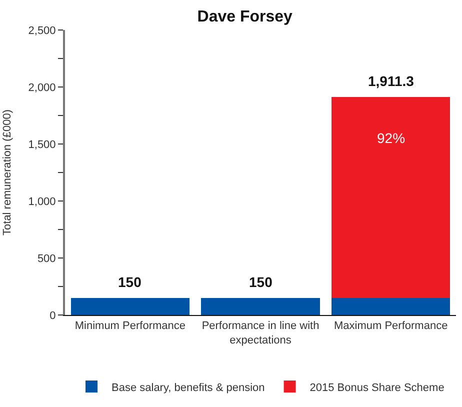 The width and height of the screenshot is (462, 407). Describe the element at coordinates (42, 202) in the screenshot. I see `y-tick-label: 1,000` at that location.